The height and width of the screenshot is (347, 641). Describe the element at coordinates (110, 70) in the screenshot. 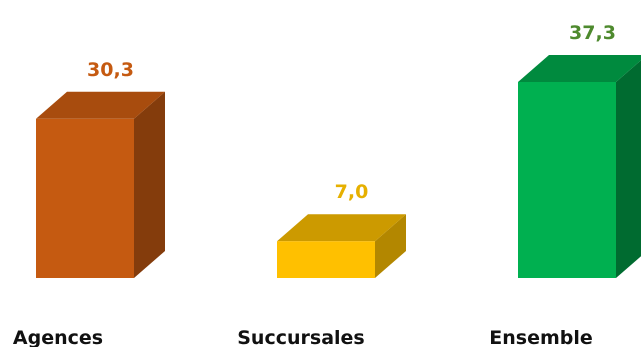

I see `value-label: 30,3` at that location.